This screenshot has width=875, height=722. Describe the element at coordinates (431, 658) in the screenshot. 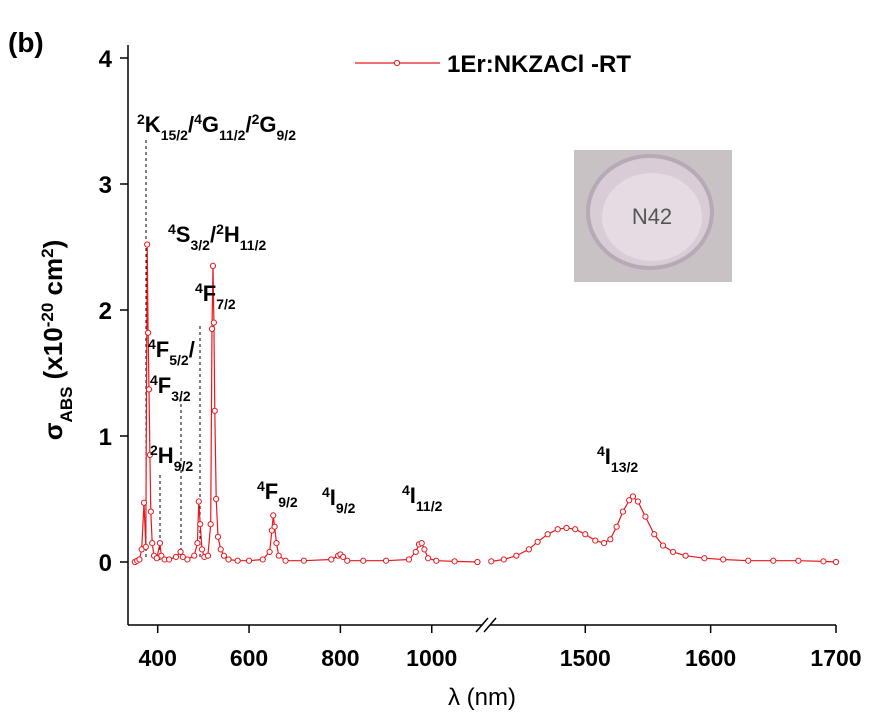

I see `x-tick-label: 1000` at that location.